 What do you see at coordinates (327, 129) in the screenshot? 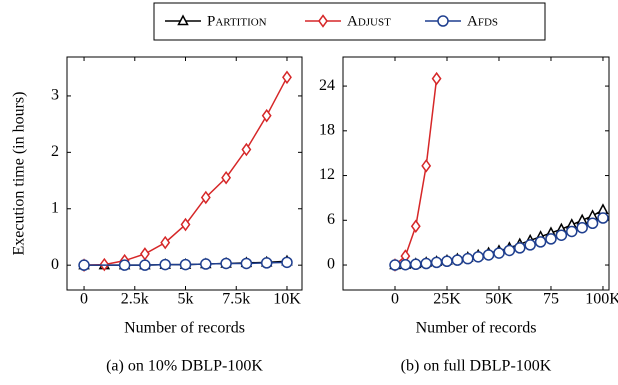
I see `y-tick-label: 18` at bounding box center [327, 129].